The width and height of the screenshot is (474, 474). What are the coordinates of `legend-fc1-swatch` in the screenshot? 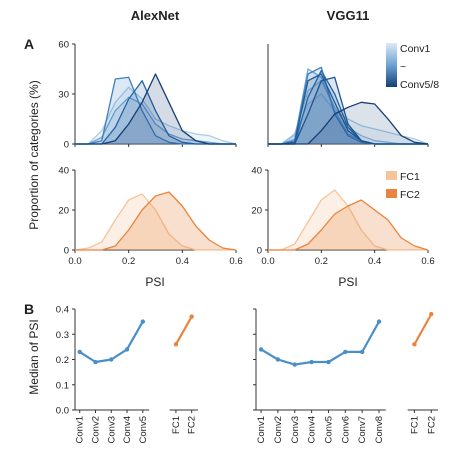 It's located at (391, 175).